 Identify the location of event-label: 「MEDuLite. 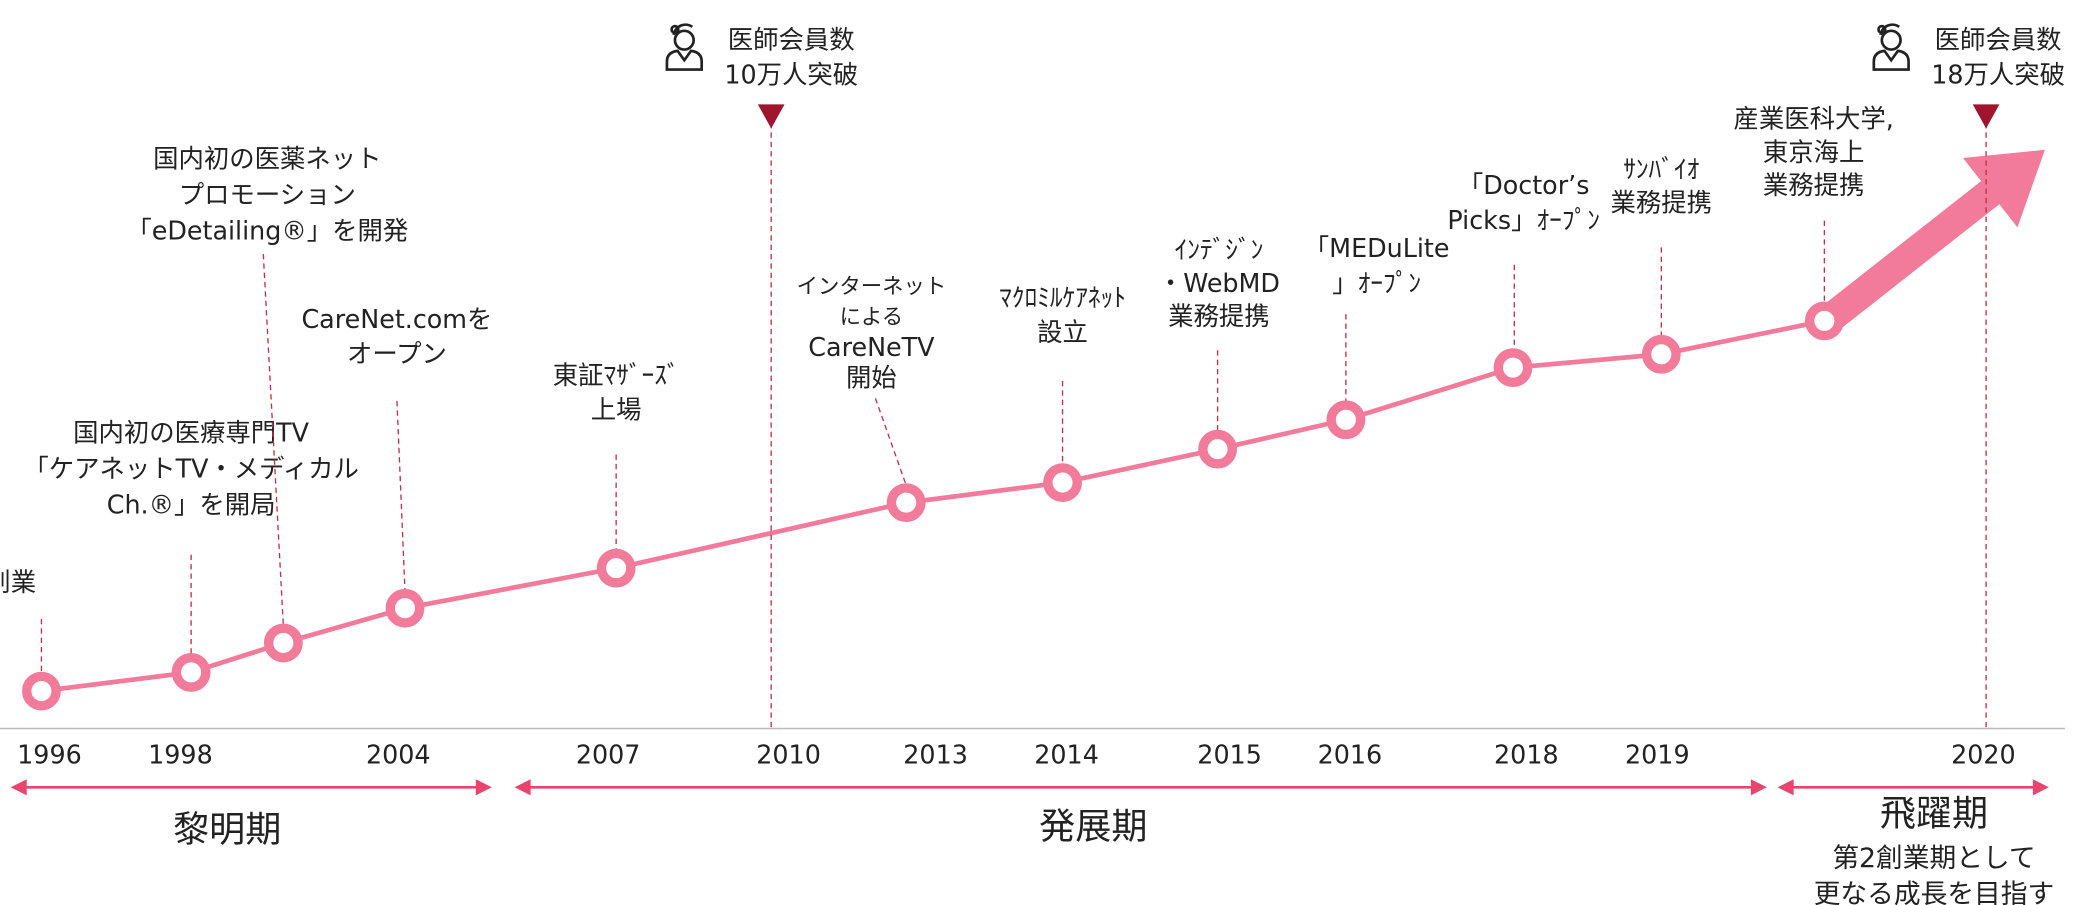
(1377, 248).